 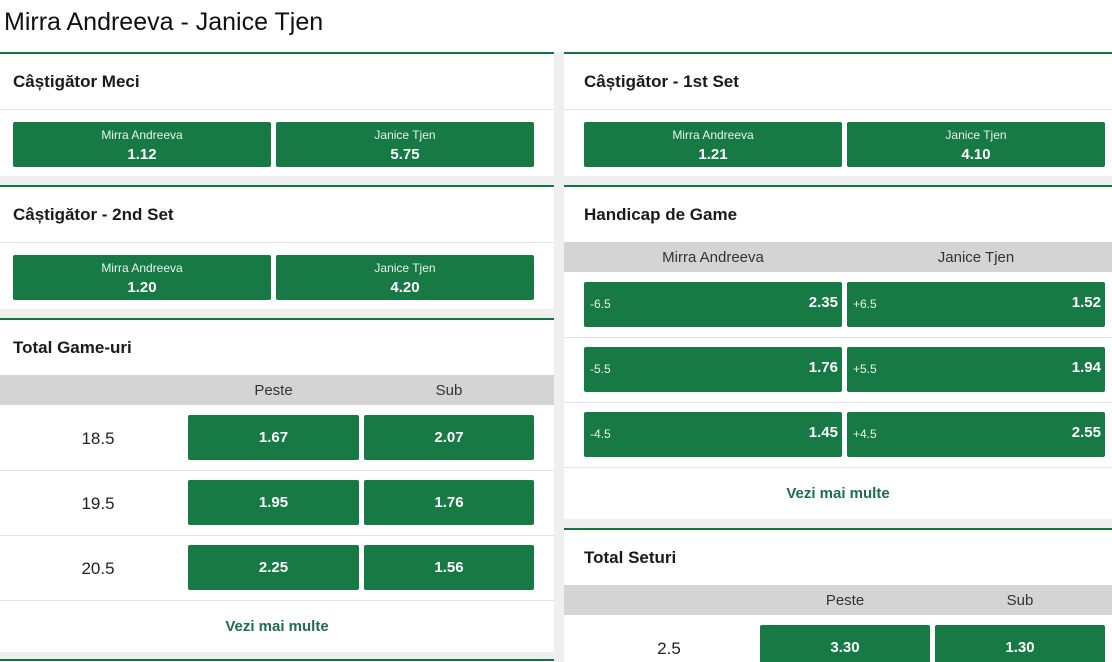 I want to click on handicap-line: -5.5, so click(x=600, y=369).